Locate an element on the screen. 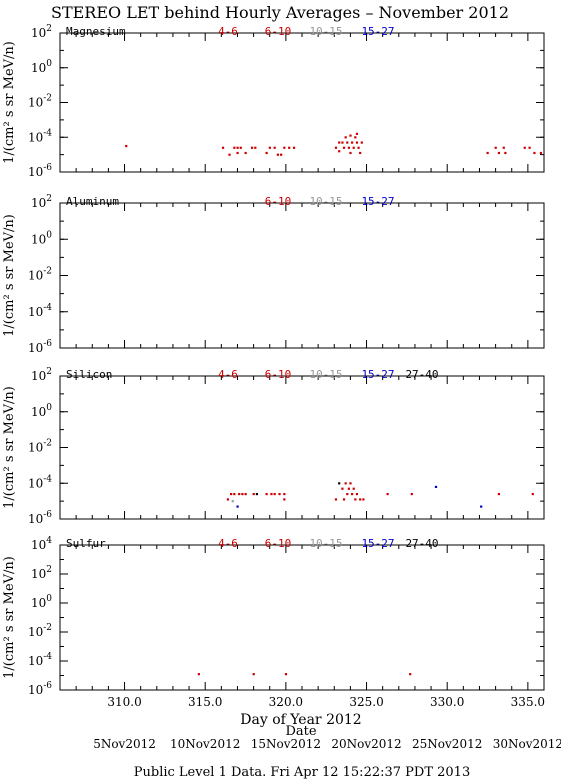 This screenshot has height=780, width=561. y-tick-label: 10⁰ is located at coordinates (41, 238).